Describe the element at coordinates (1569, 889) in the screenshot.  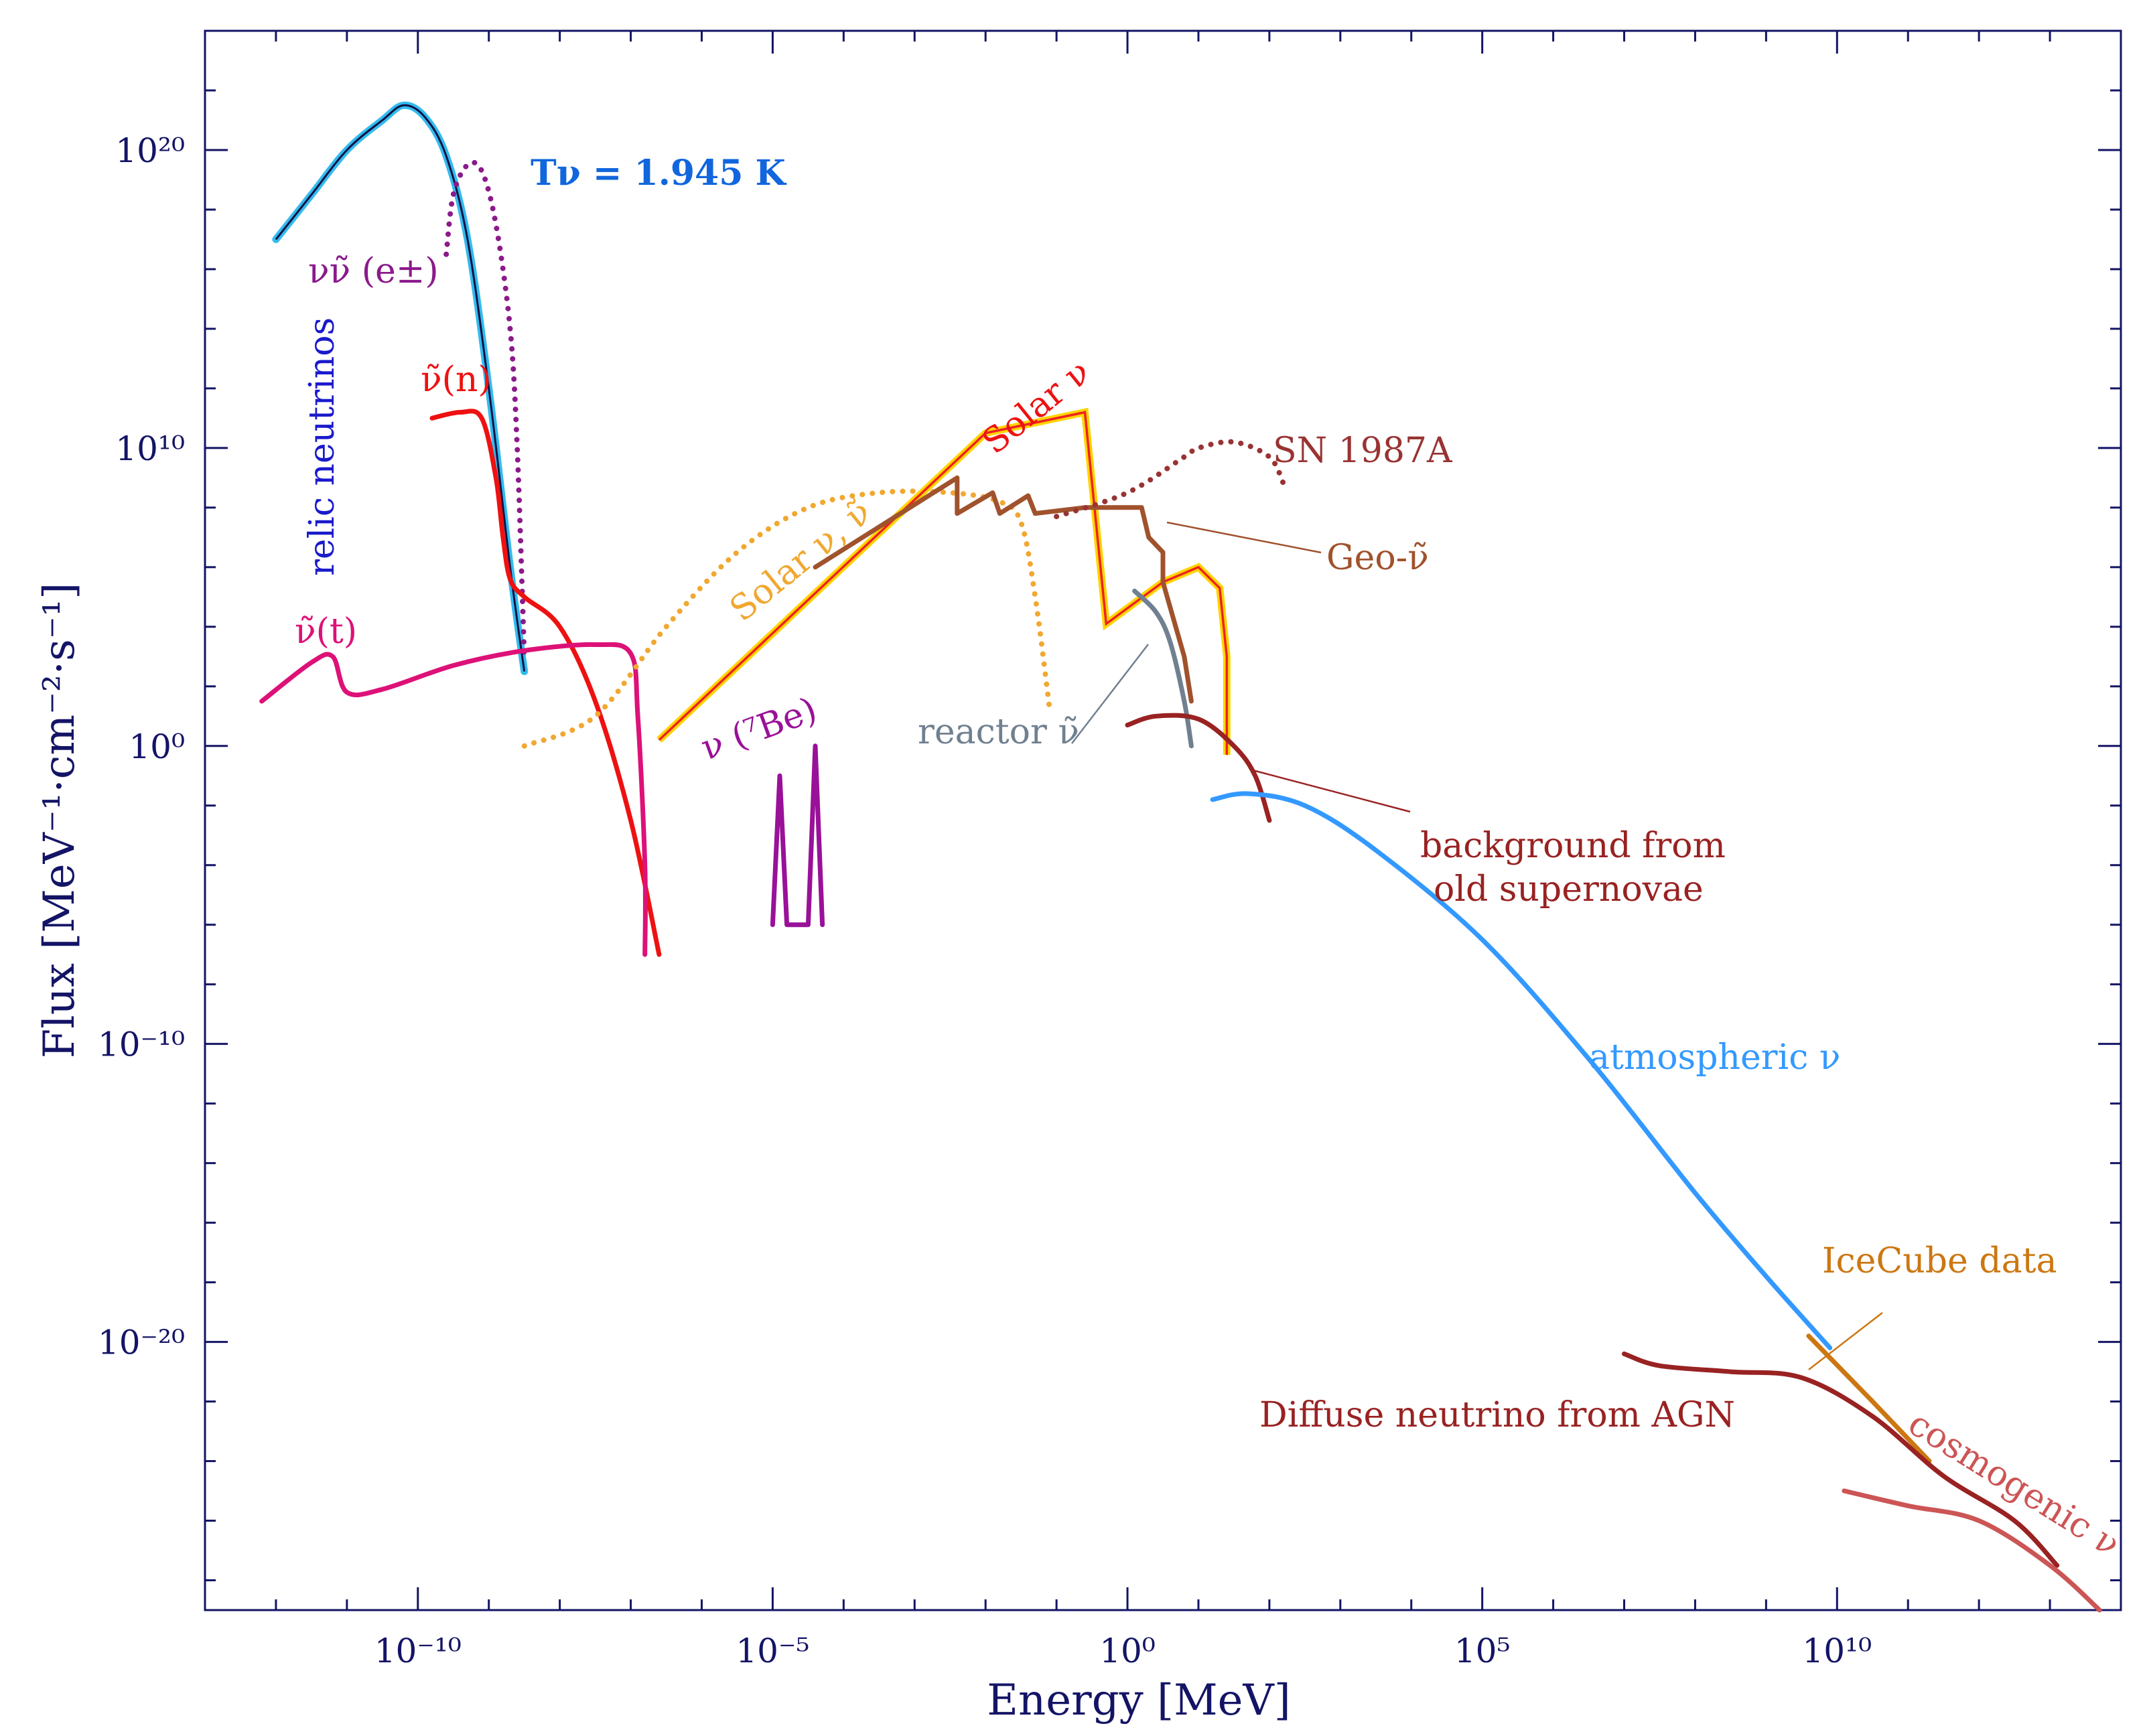
I see `label-old-sn-2: old supernovae` at that location.